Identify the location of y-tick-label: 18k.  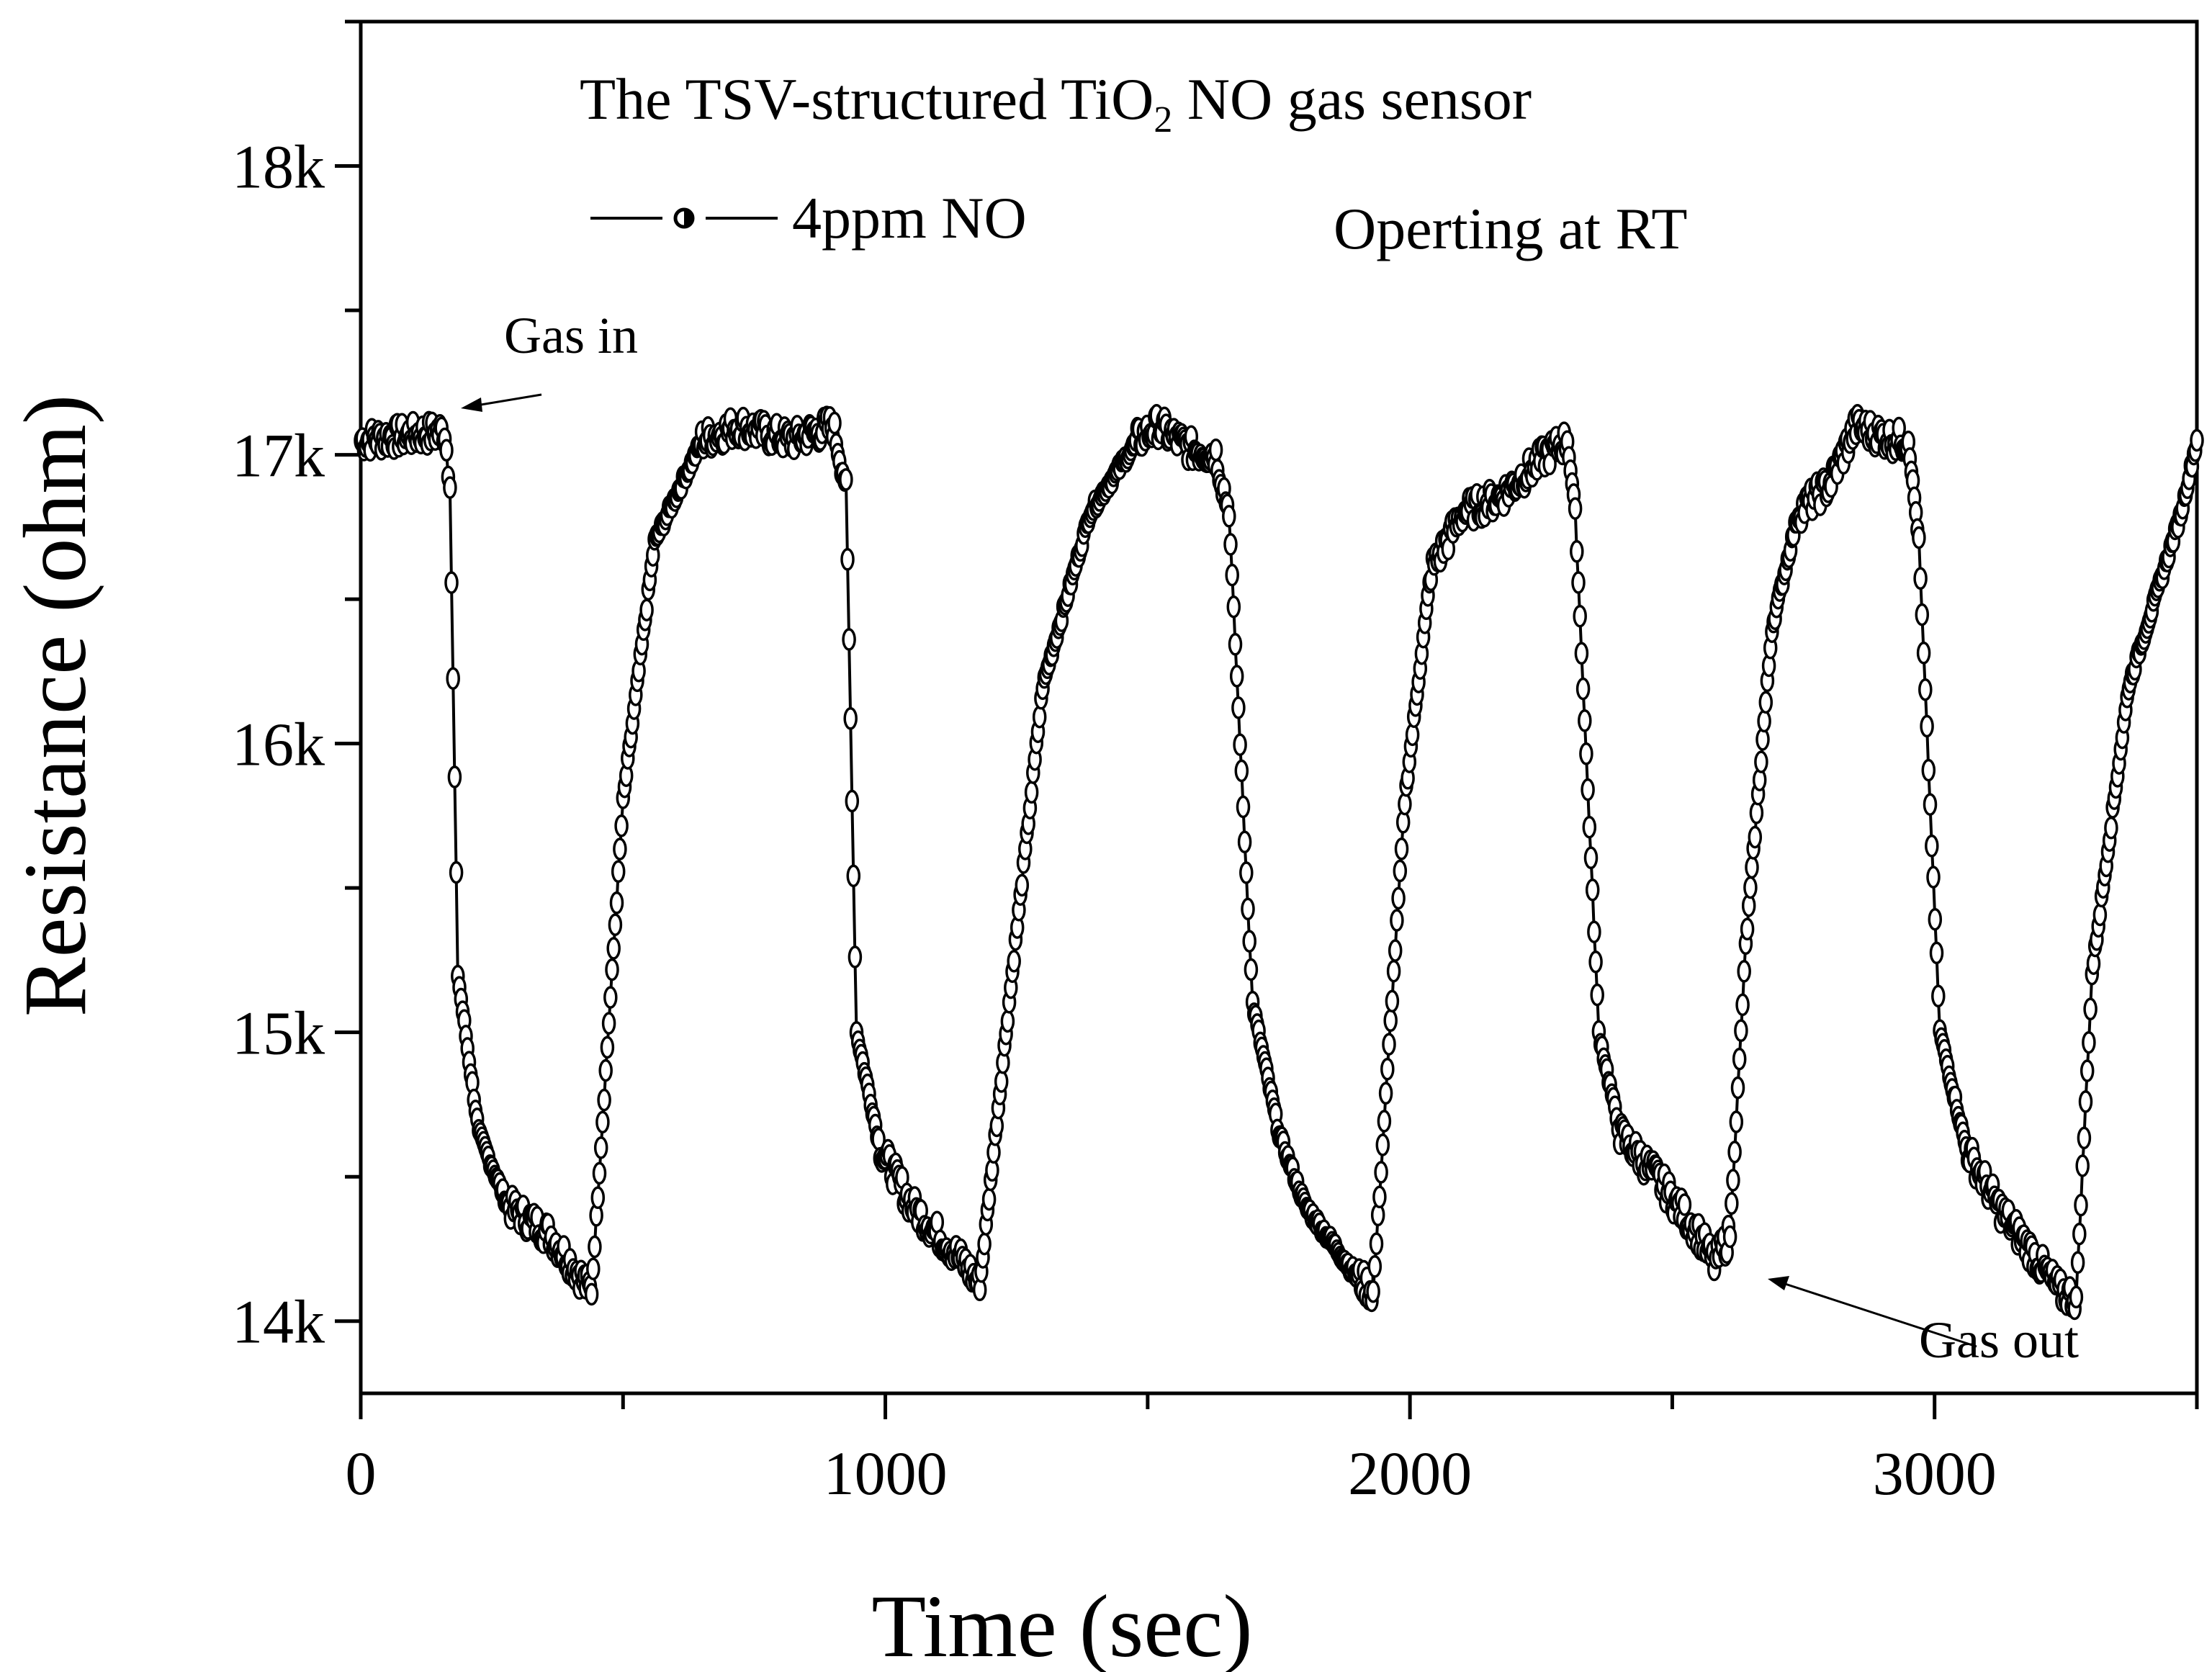
(278, 167).